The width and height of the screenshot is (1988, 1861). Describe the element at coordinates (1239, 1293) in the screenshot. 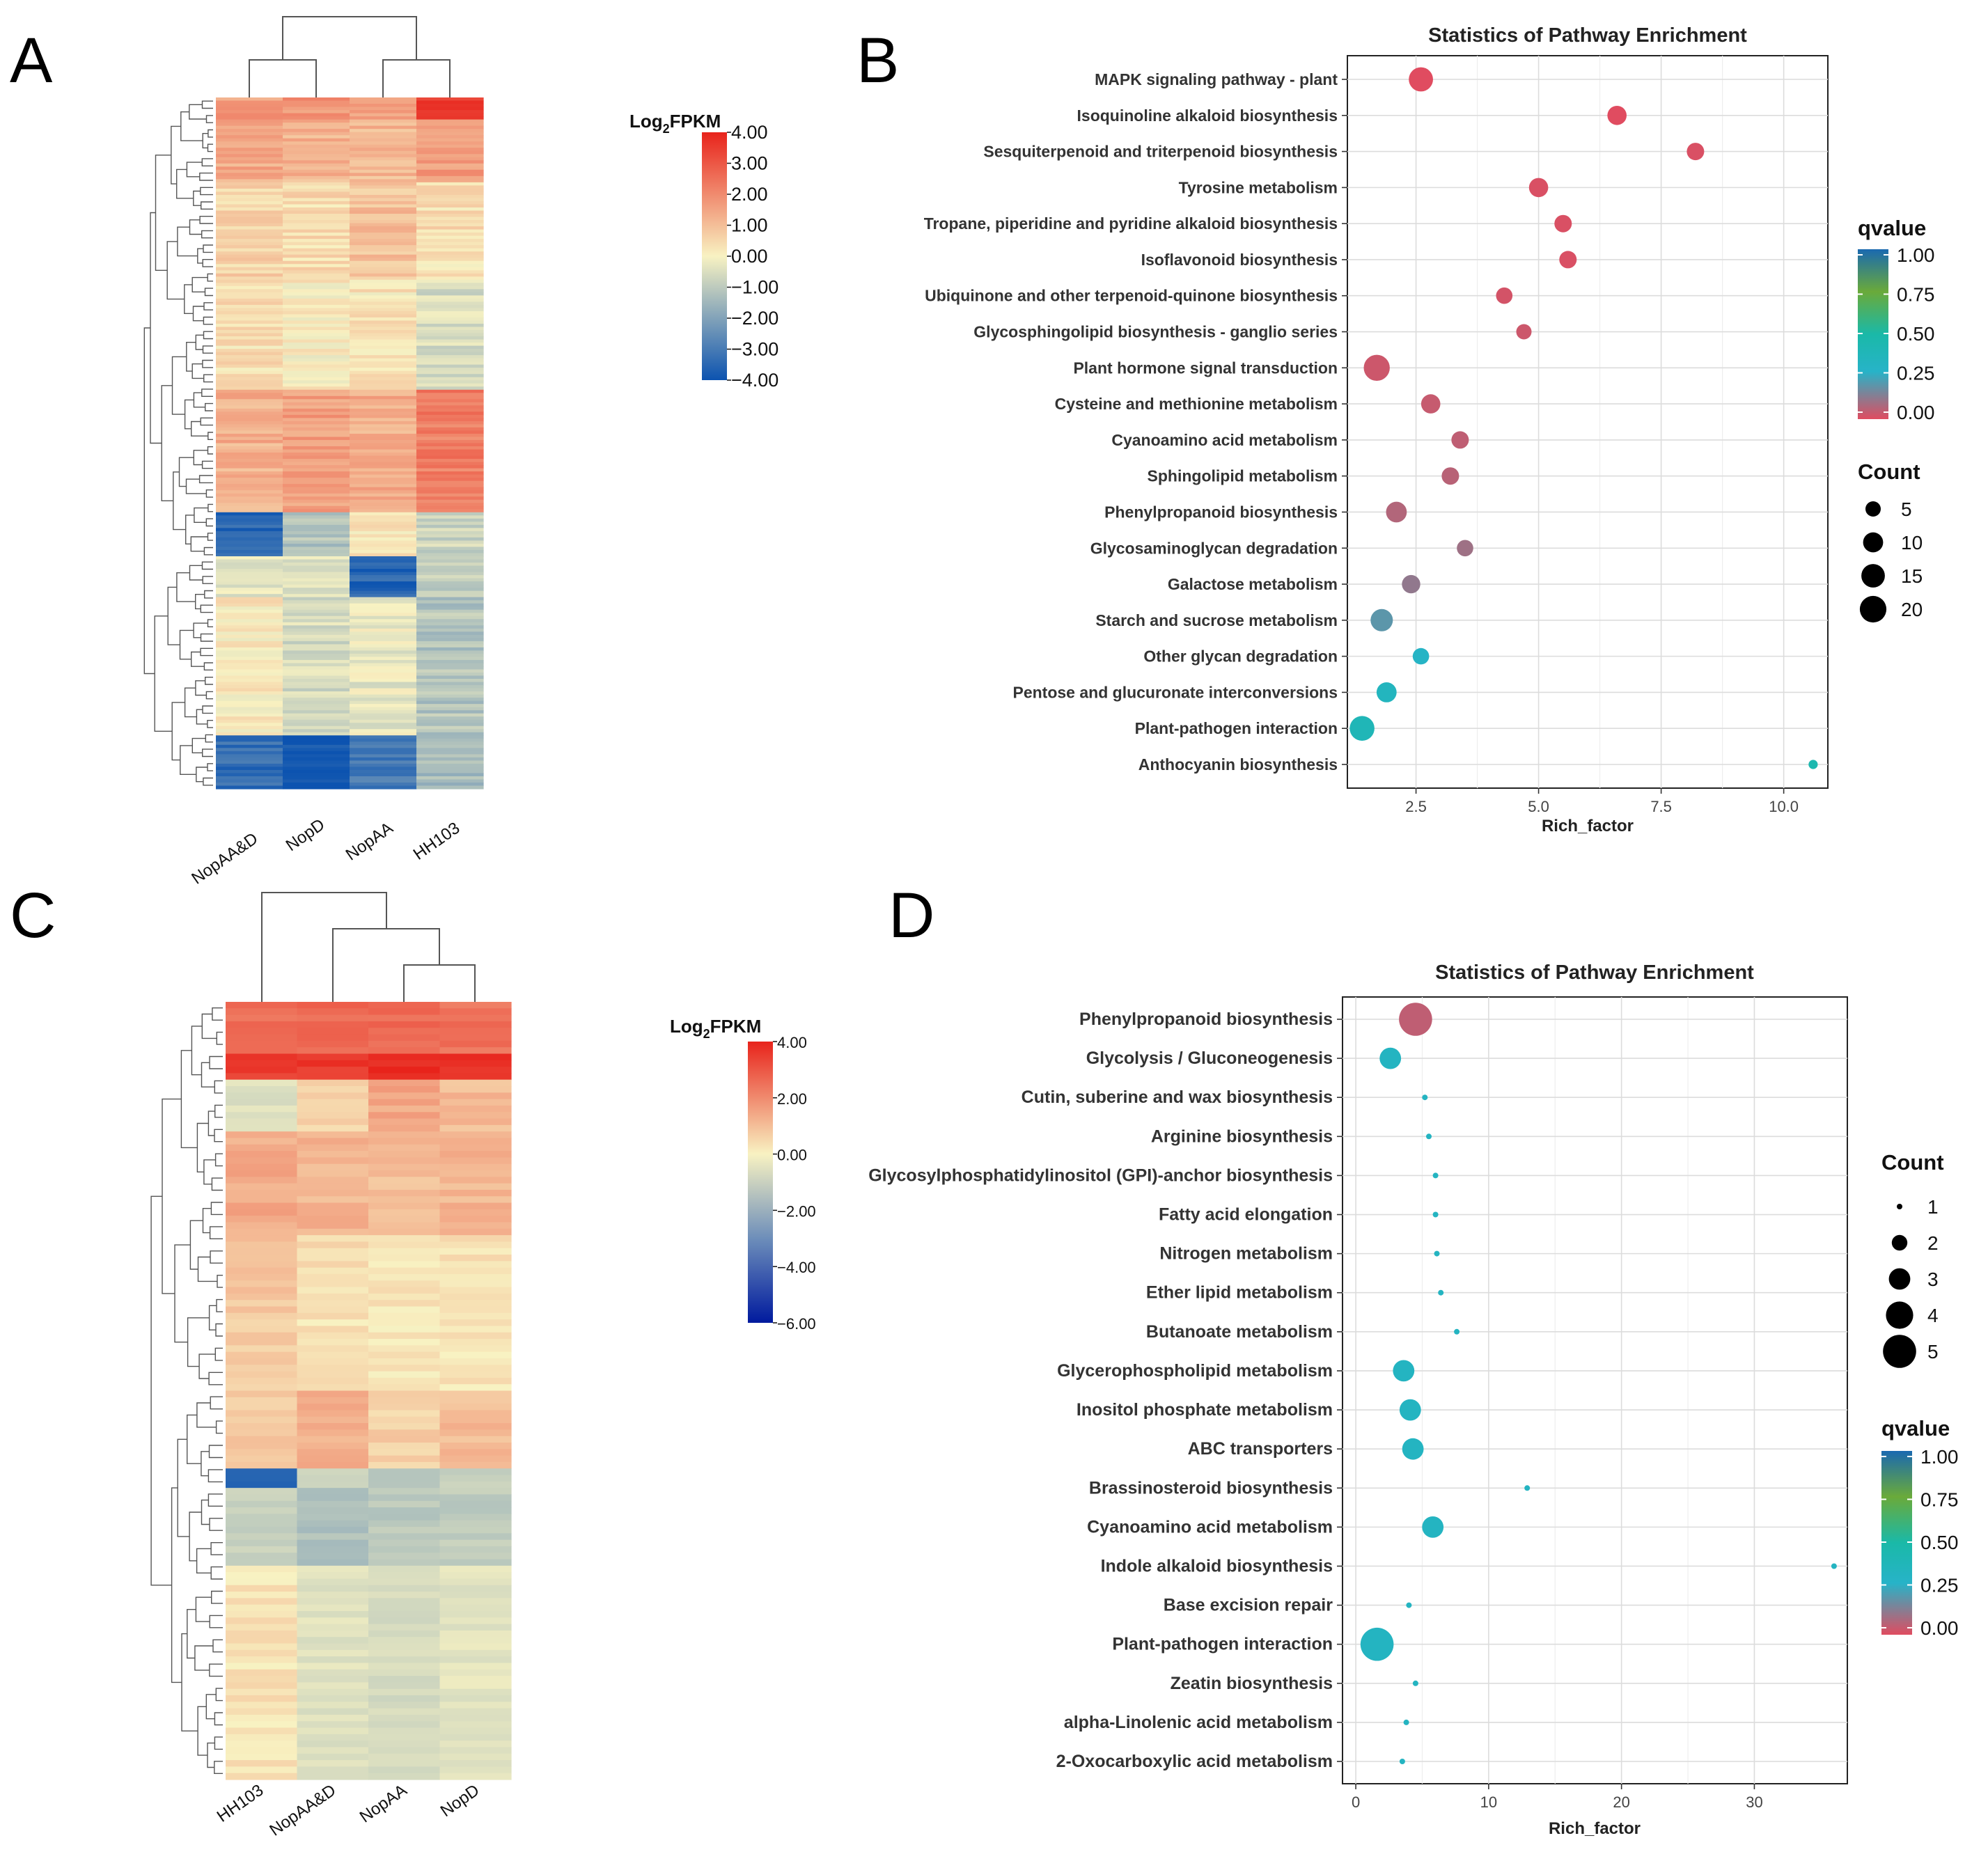

I see `category-label: Ether lipid metabolism` at that location.